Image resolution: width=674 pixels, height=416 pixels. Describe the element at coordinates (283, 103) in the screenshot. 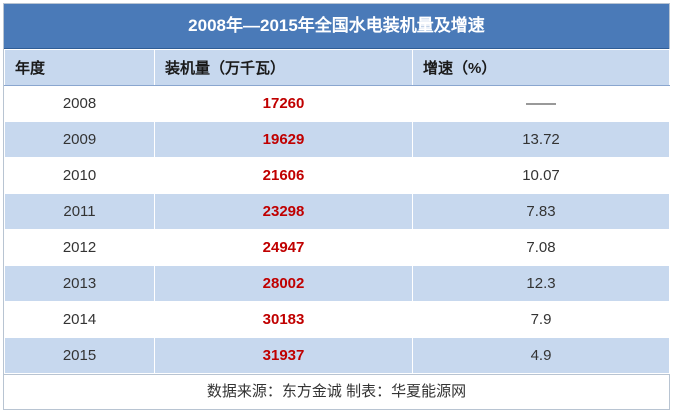

I see `capacity-cell: 17260` at that location.